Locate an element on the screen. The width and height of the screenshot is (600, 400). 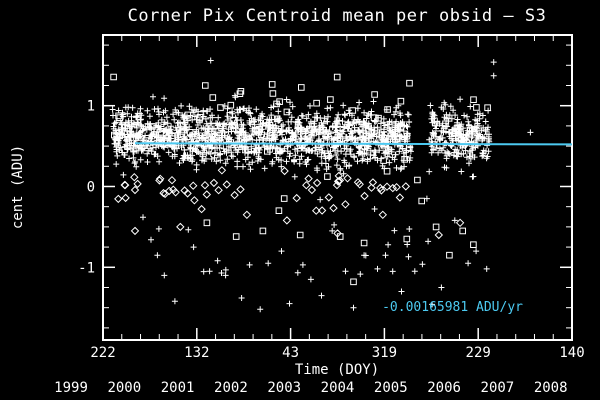
scatter-main-plus-cloud is located at coordinates (301, 136).